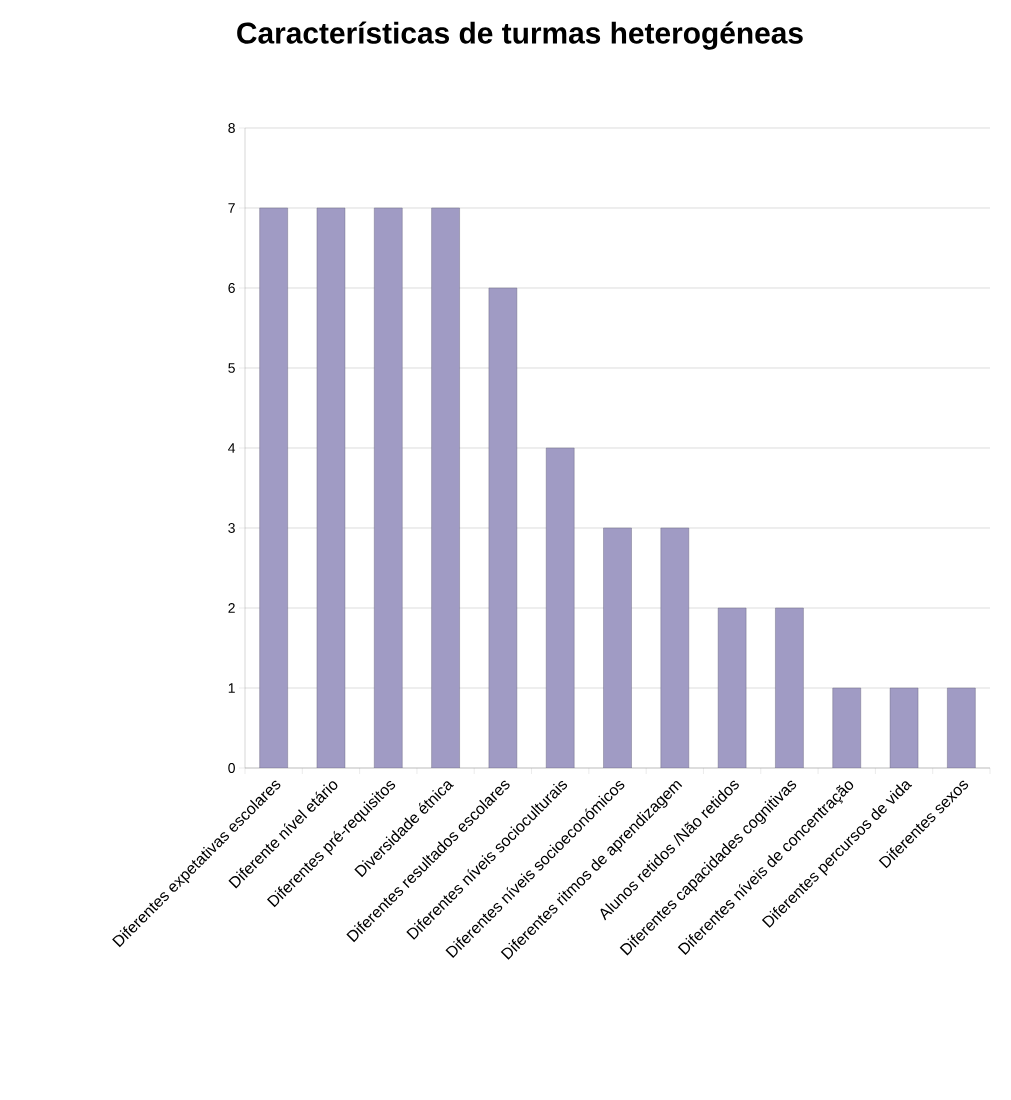  What do you see at coordinates (231, 368) in the screenshot?
I see `y-tick-label: 5` at bounding box center [231, 368].